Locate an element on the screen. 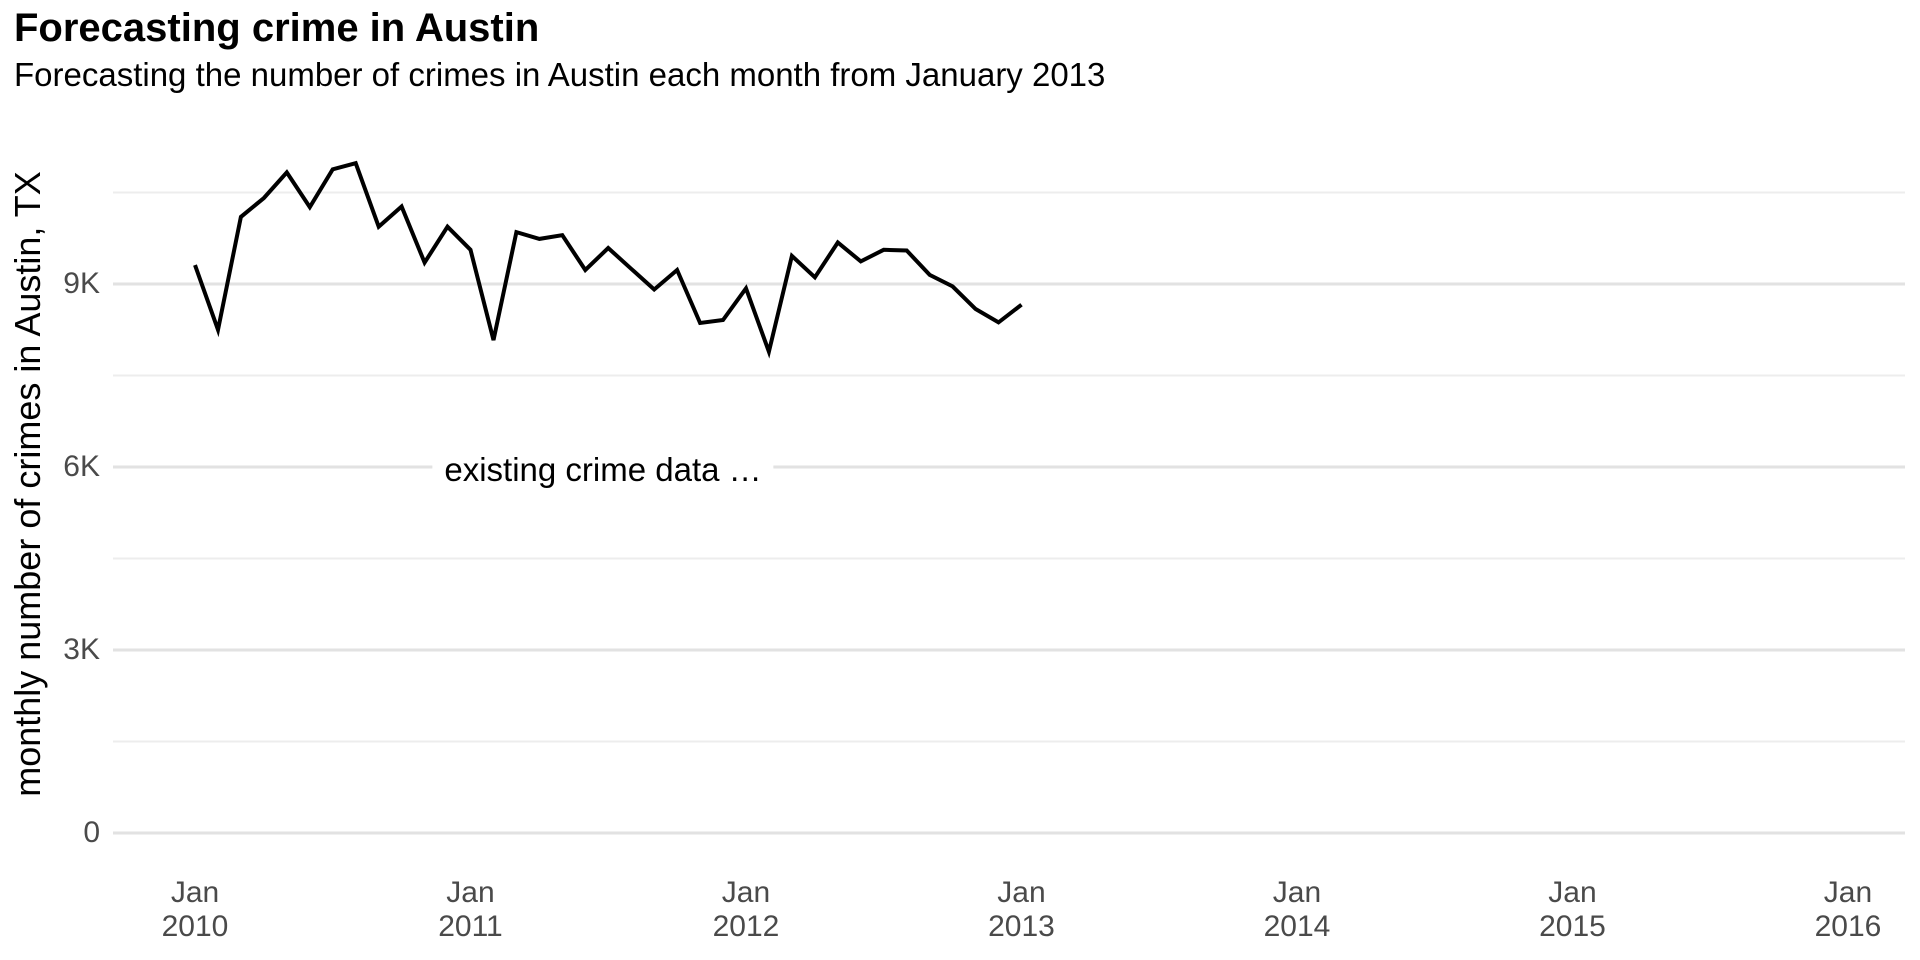 This screenshot has width=1920, height=960. x-tick-label: Jan 2016 is located at coordinates (1844, 910).